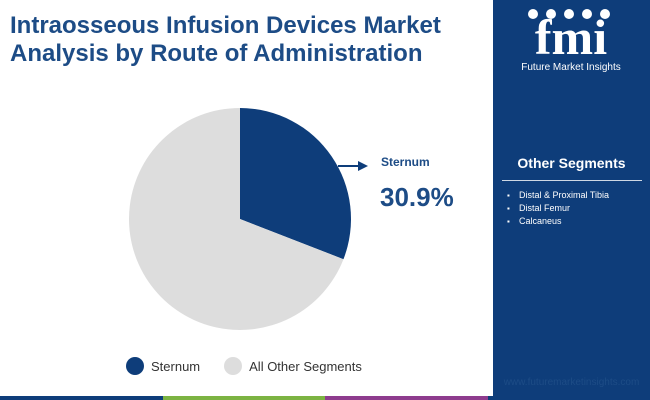 This screenshot has width=650, height=400. Describe the element at coordinates (570, 67) in the screenshot. I see `logo-brand-name: Future Market Insights` at that location.